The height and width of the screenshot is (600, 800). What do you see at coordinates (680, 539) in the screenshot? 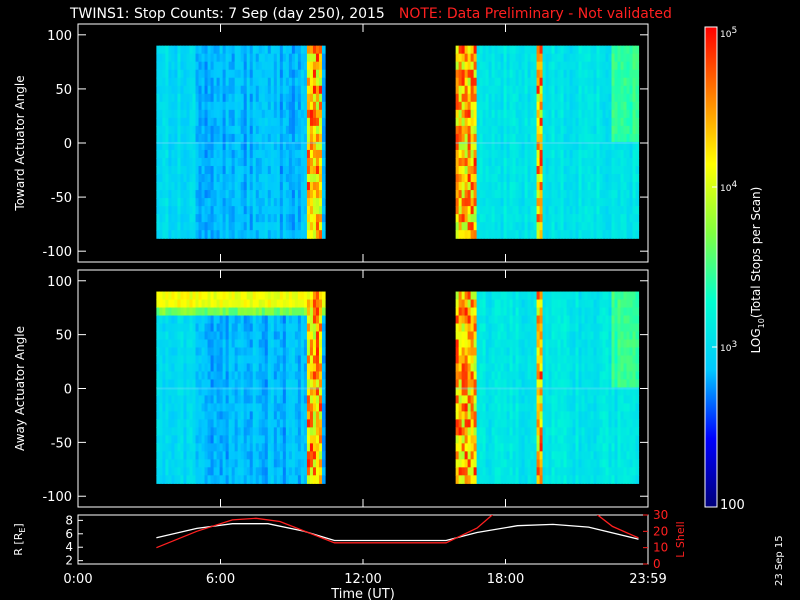
I see `orbit-right-label: L Shell` at bounding box center [680, 539].